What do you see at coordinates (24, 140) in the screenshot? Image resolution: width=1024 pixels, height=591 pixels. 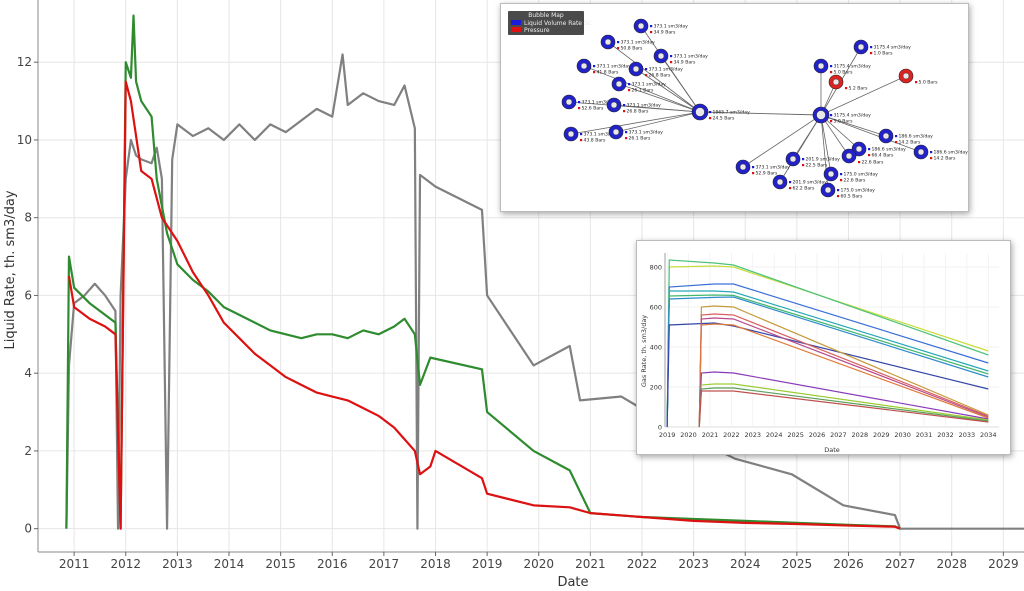 I see `y-tick-label: 10` at bounding box center [24, 140].